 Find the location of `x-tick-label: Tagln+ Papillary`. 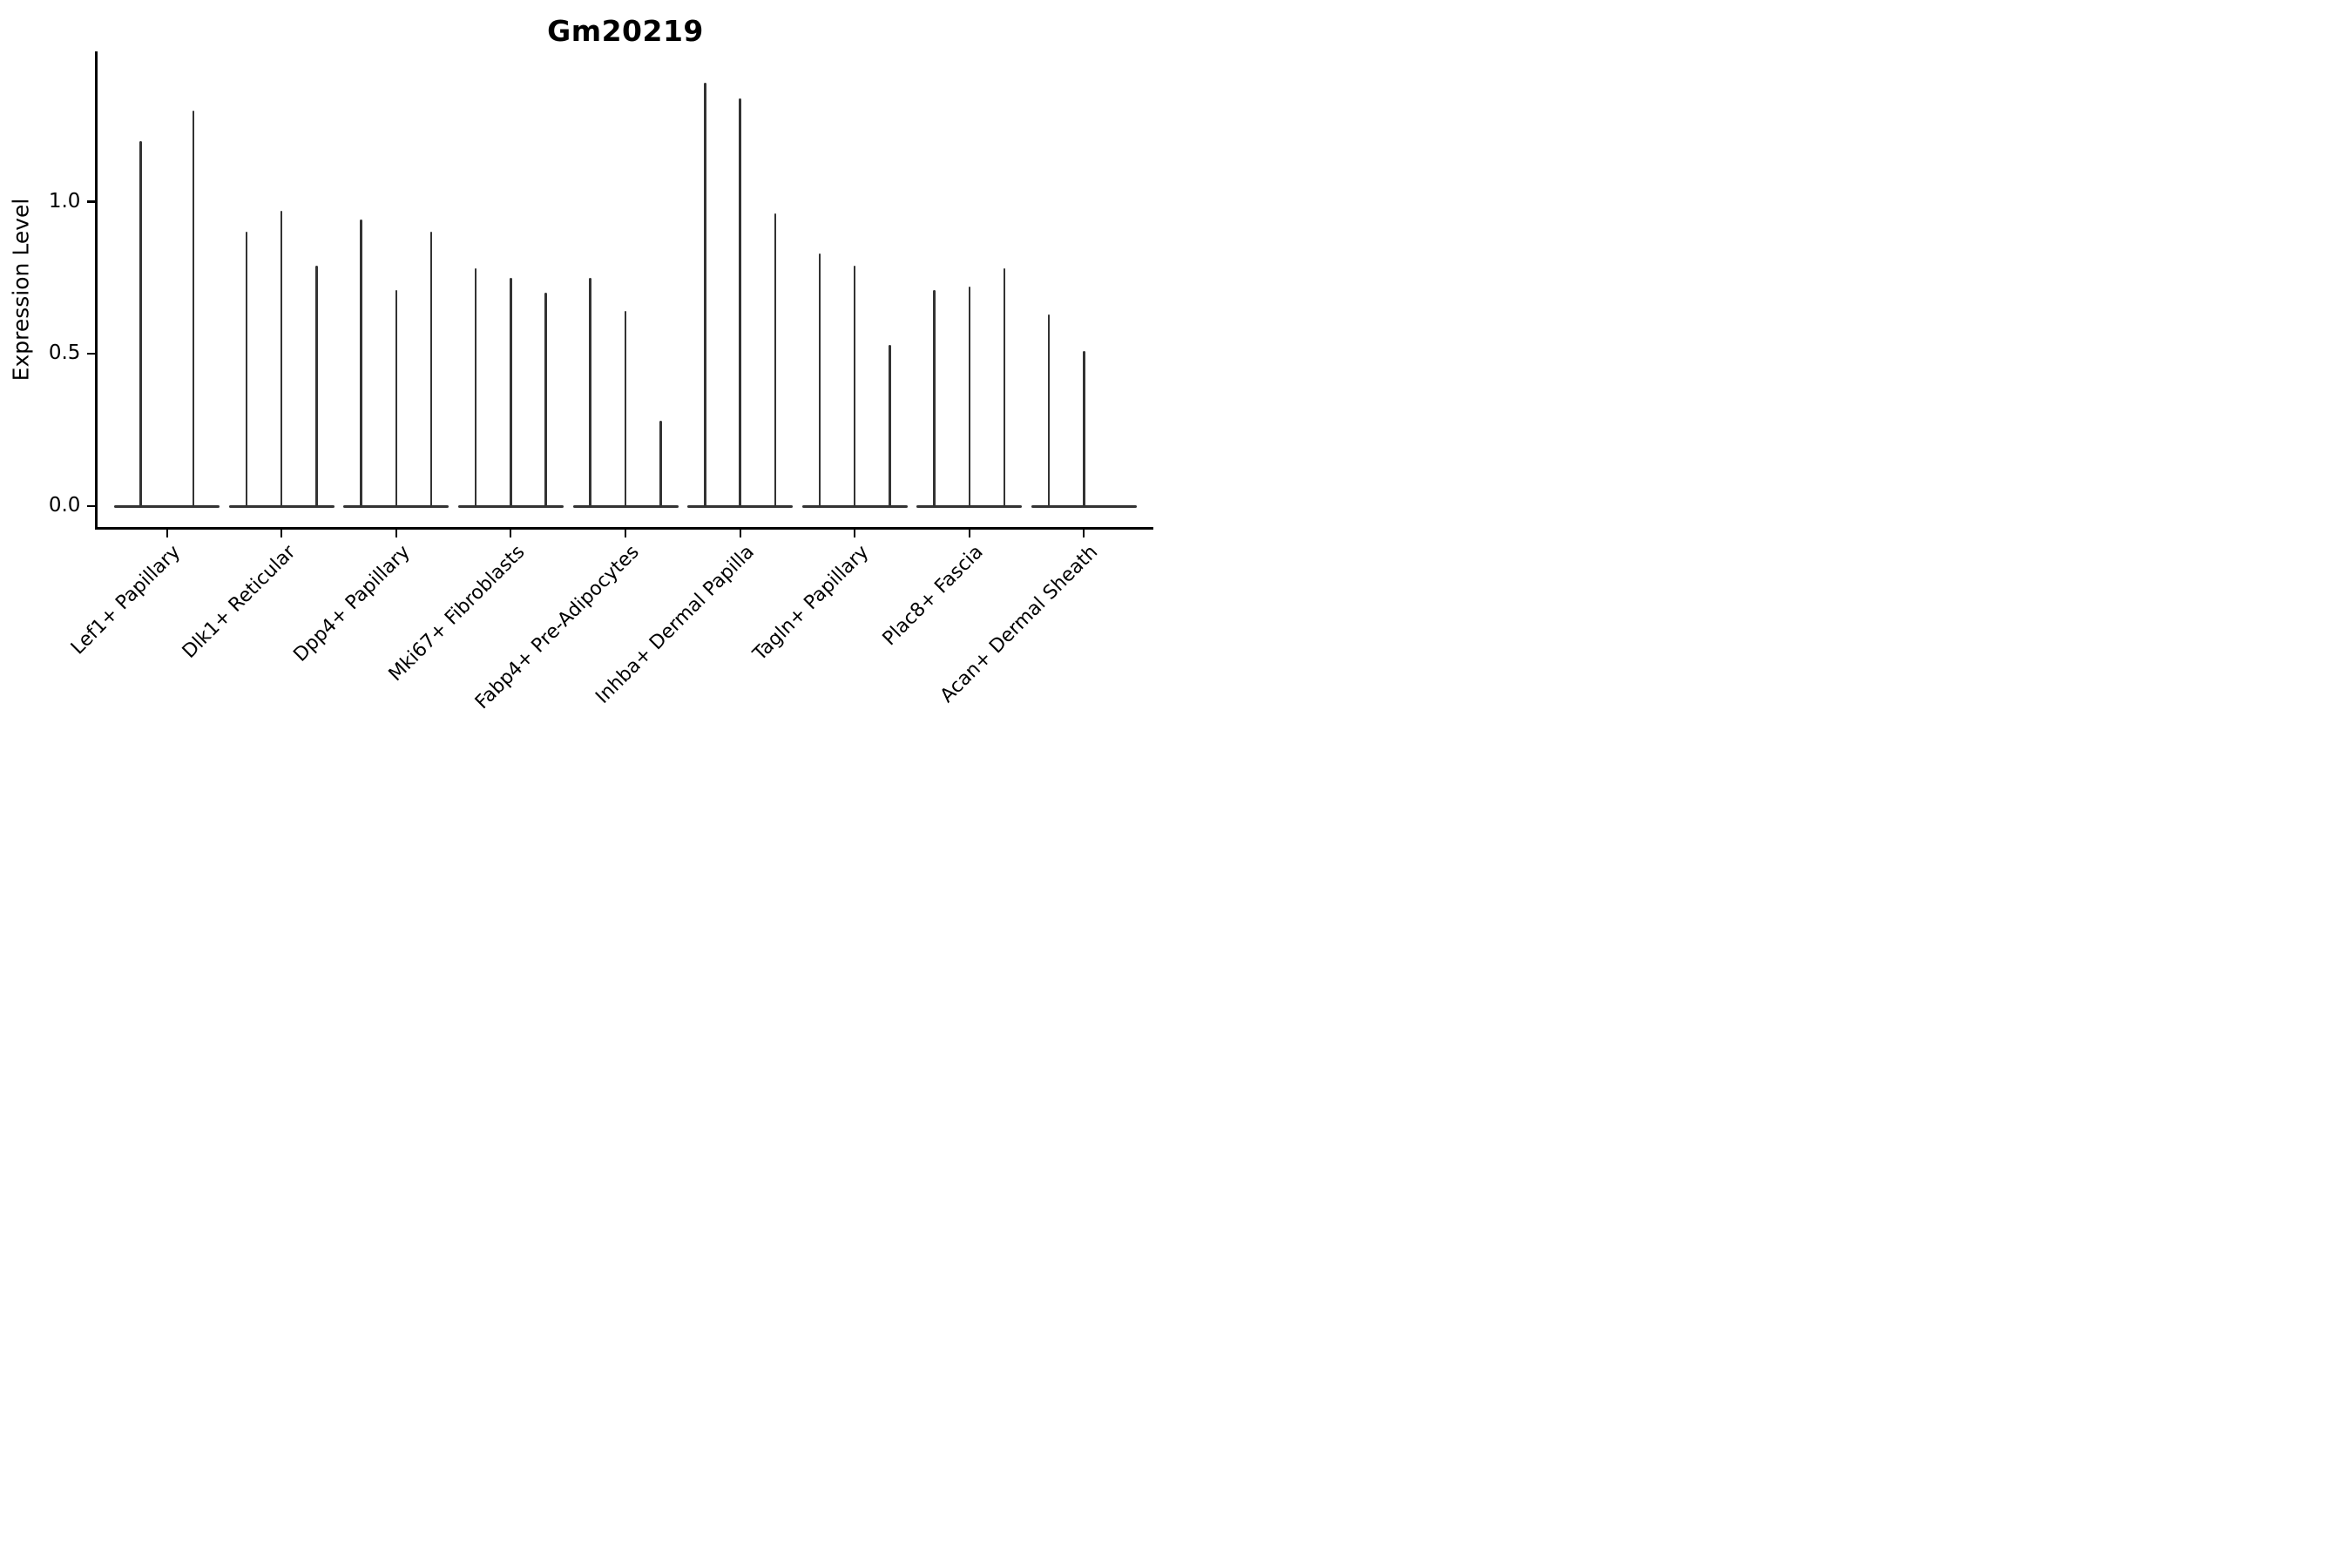

x-tick-label: Tagln+ Papillary is located at coordinates (811, 603).